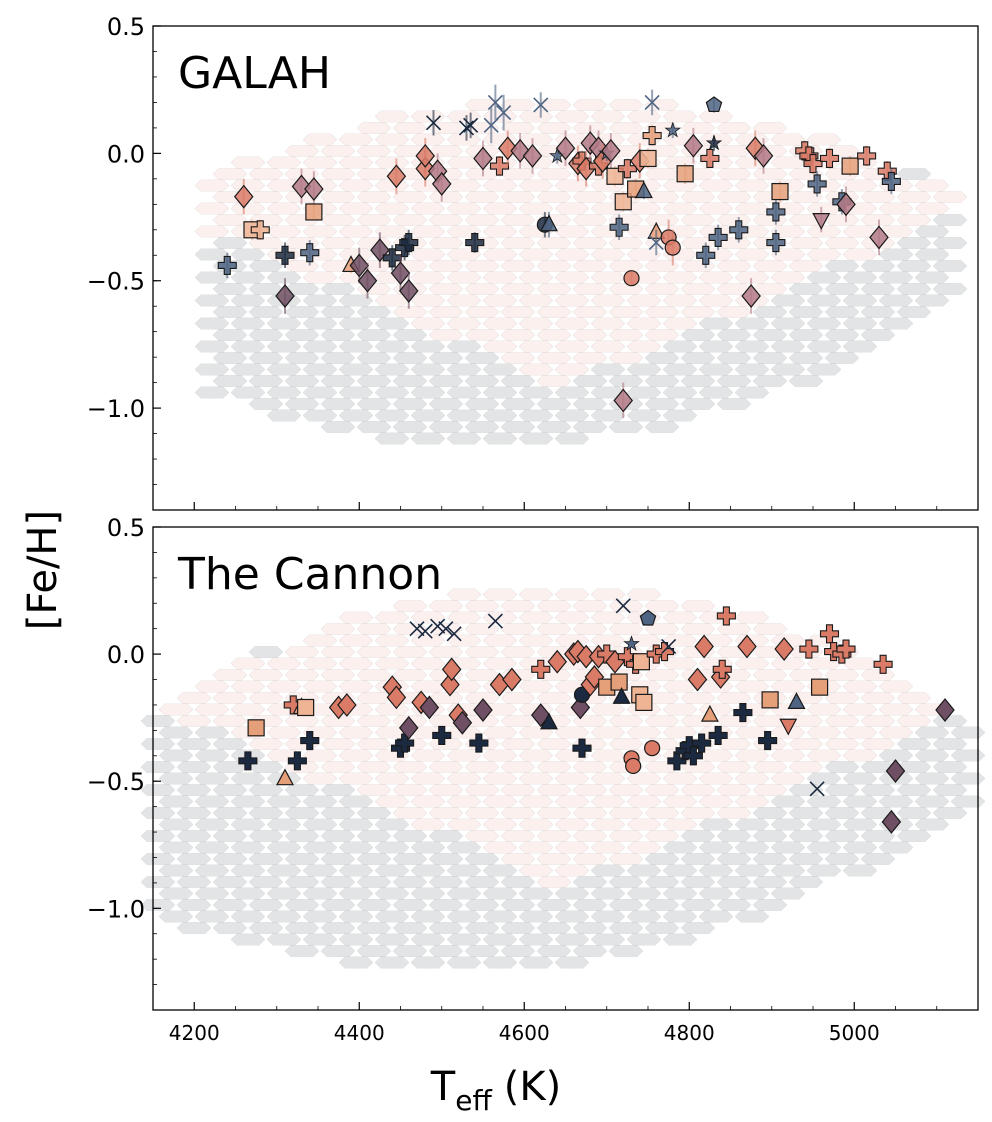 Image resolution: width=992 pixels, height=1122 pixels. Describe the element at coordinates (126, 528) in the screenshot. I see `y-tick-label: 0.5` at that location.